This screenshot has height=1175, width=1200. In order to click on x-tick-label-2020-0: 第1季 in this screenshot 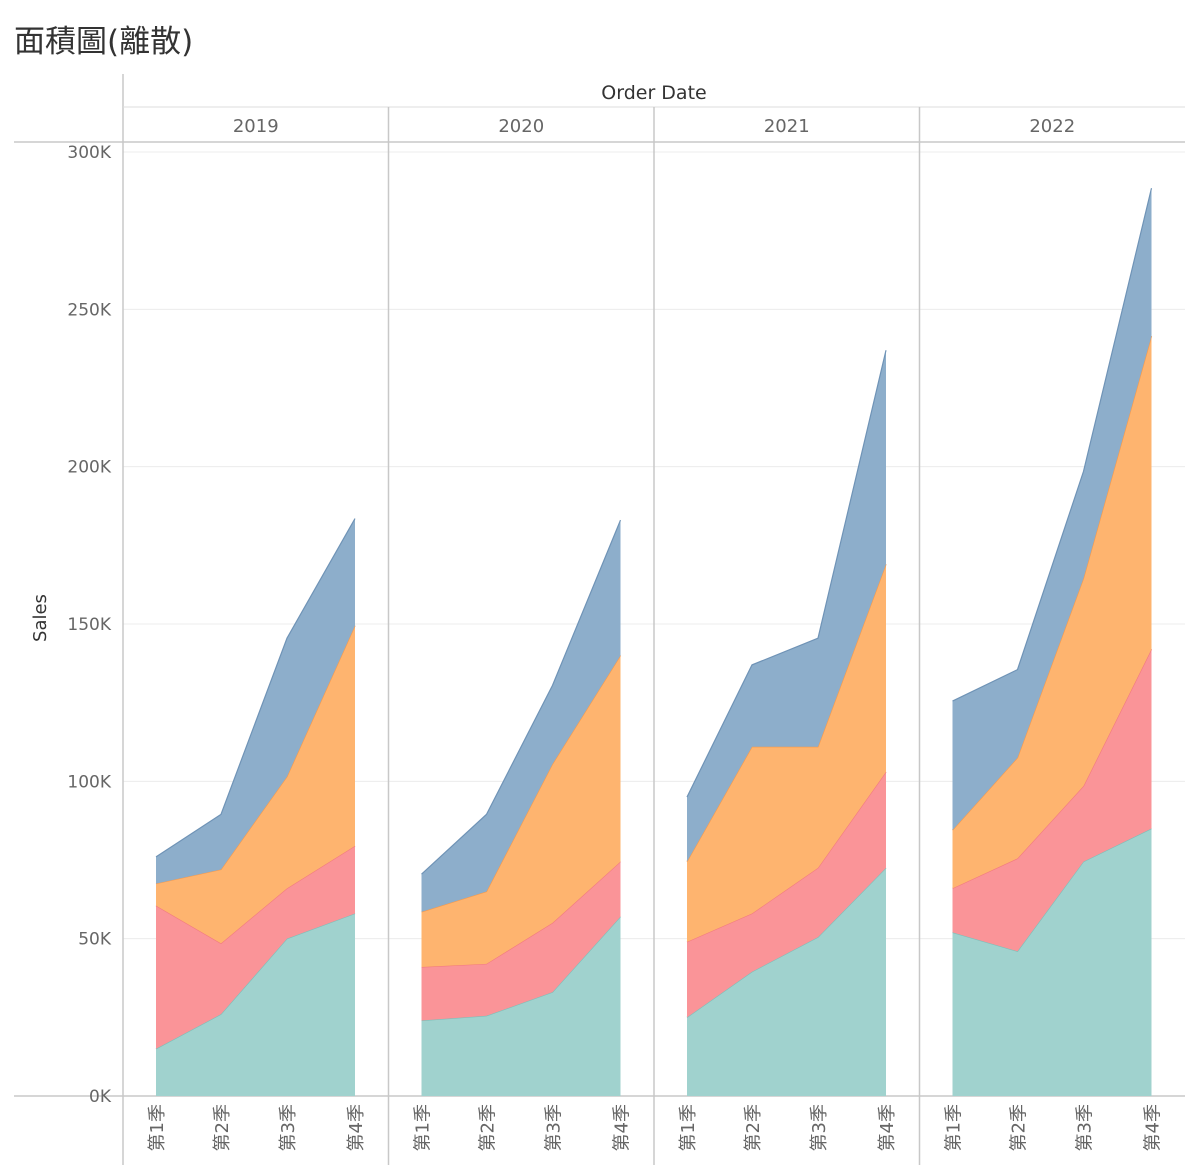, I will do `click(423, 1127)`.